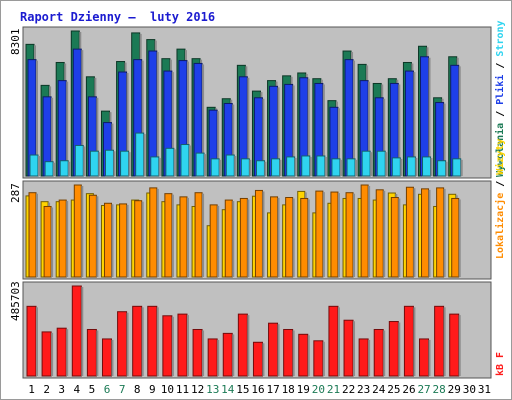 Image resolution: width=512 pixels, height=400 pixels. What do you see at coordinates (363, 389) in the screenshot?
I see `x-tick-label-23: 23` at bounding box center [363, 389].